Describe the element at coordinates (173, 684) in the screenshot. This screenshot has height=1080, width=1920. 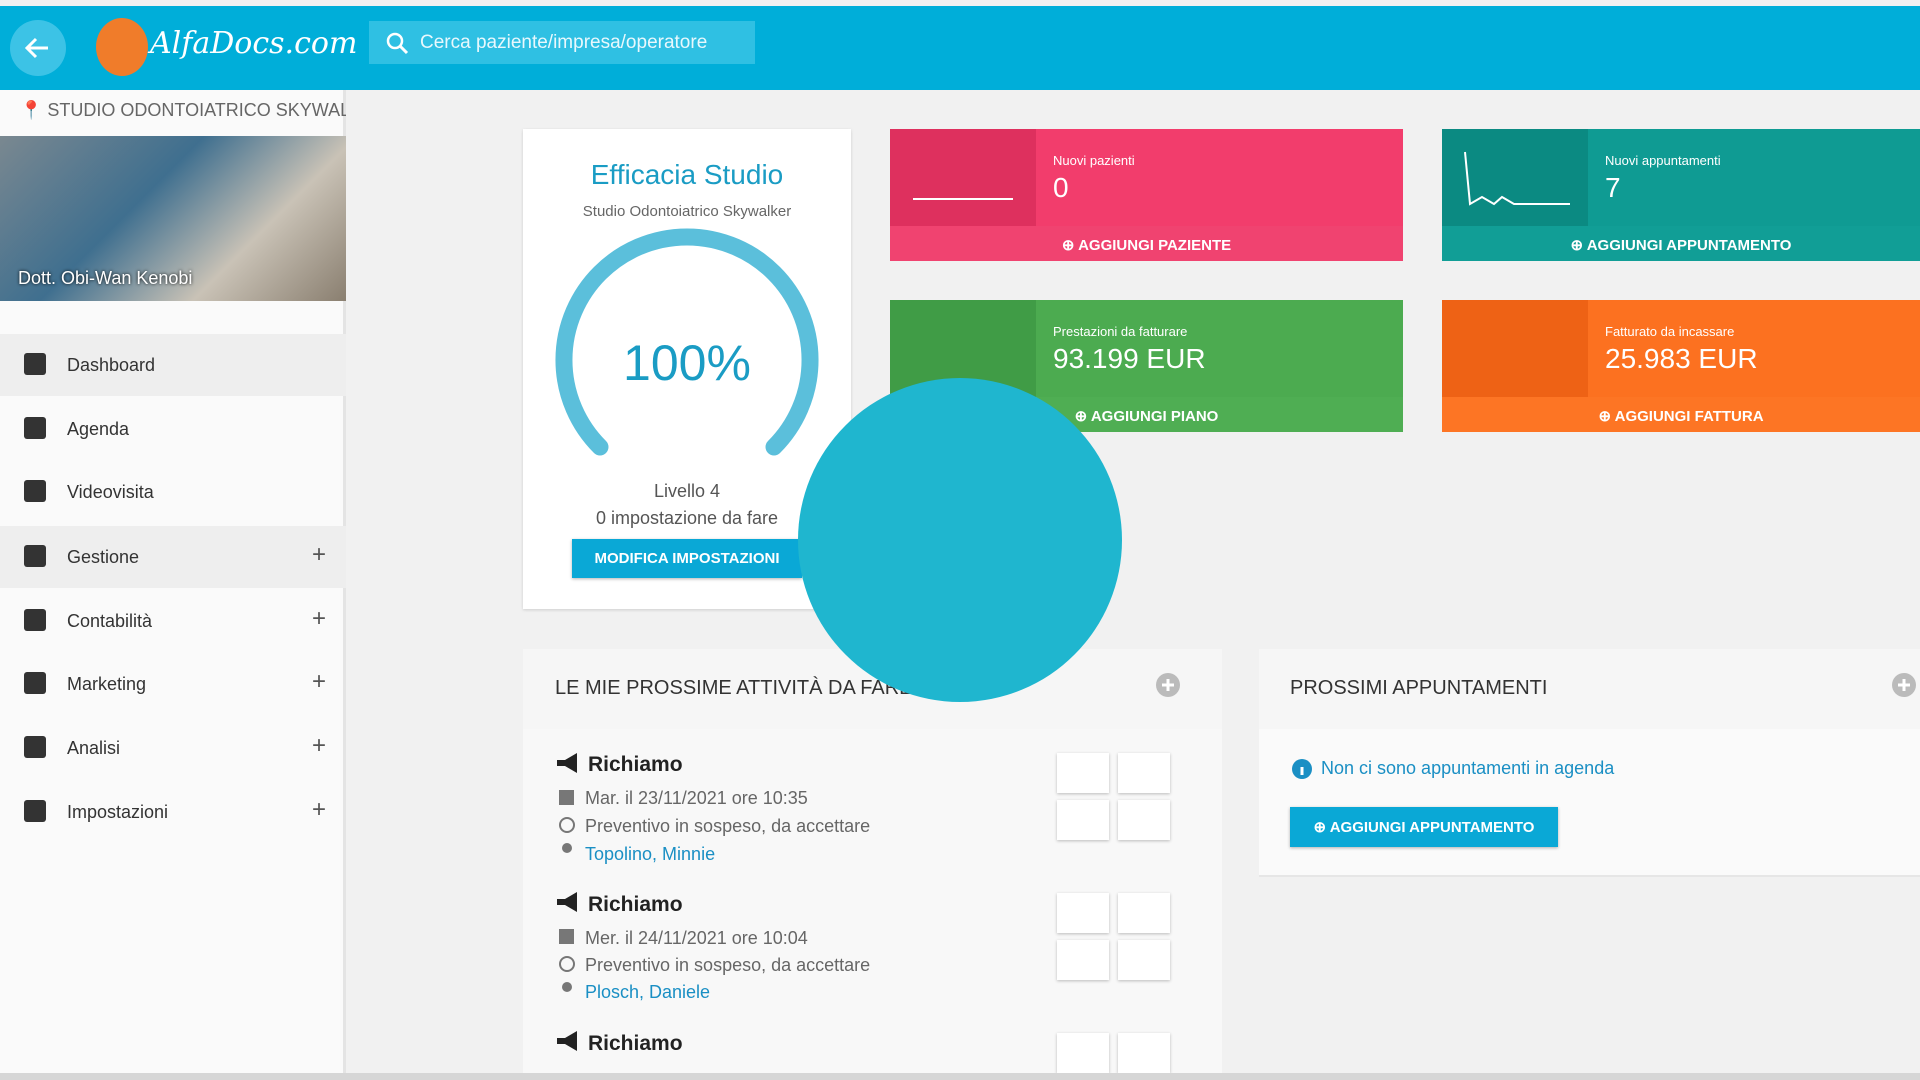
I see `menu-item: Marketing +` at that location.